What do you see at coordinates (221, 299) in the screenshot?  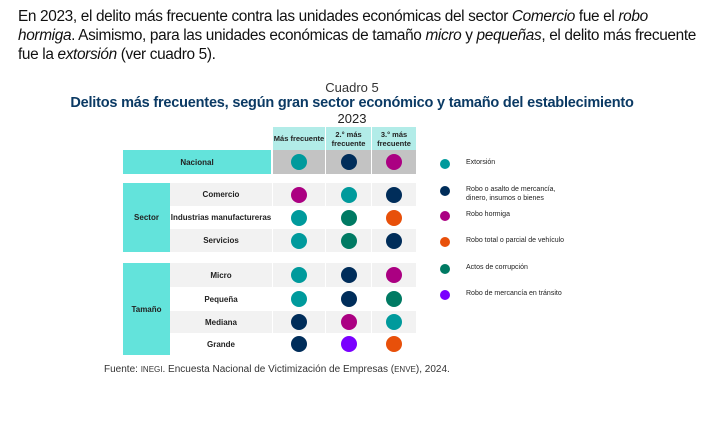 I see `row-label: Pequeña` at bounding box center [221, 299].